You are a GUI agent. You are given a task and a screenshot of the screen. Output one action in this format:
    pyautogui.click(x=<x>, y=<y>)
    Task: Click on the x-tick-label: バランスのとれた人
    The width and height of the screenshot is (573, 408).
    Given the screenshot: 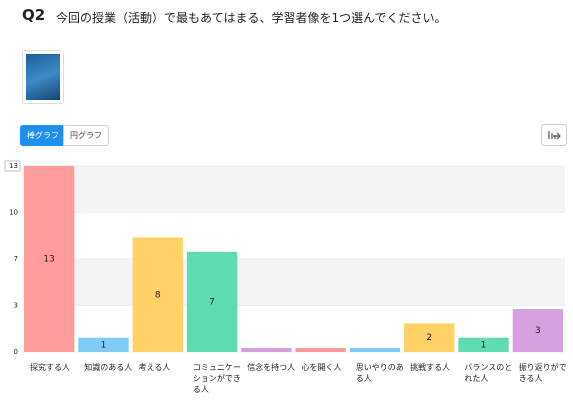 What is the action you would take?
    pyautogui.click(x=488, y=373)
    